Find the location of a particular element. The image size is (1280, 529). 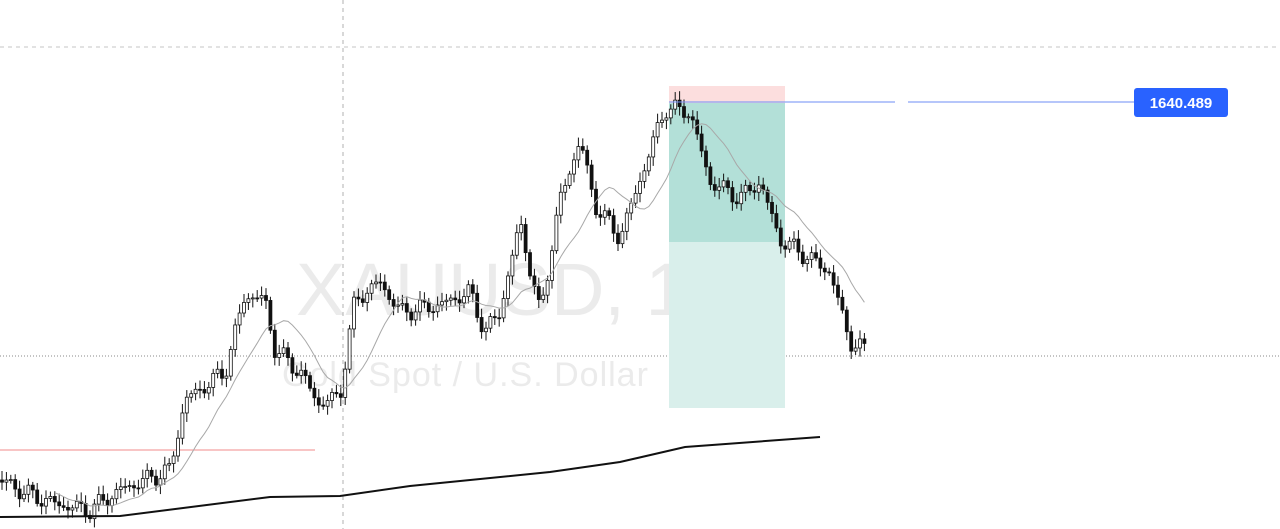

target-zone-active is located at coordinates (727, 172).